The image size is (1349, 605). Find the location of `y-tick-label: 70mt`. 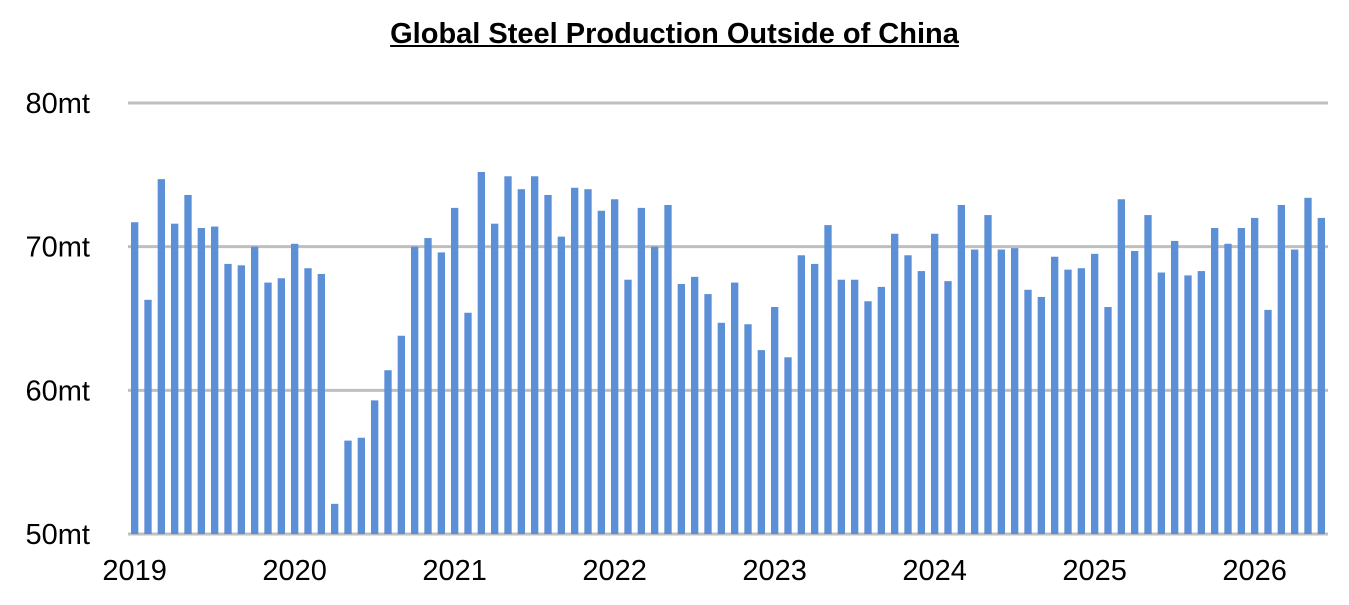

y-tick-label: 70mt is located at coordinates (58, 248).